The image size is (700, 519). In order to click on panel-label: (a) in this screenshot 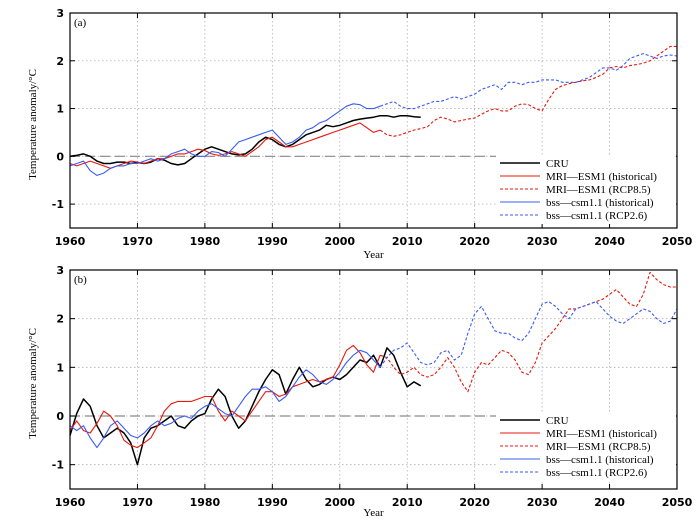, I will do `click(80, 23)`.